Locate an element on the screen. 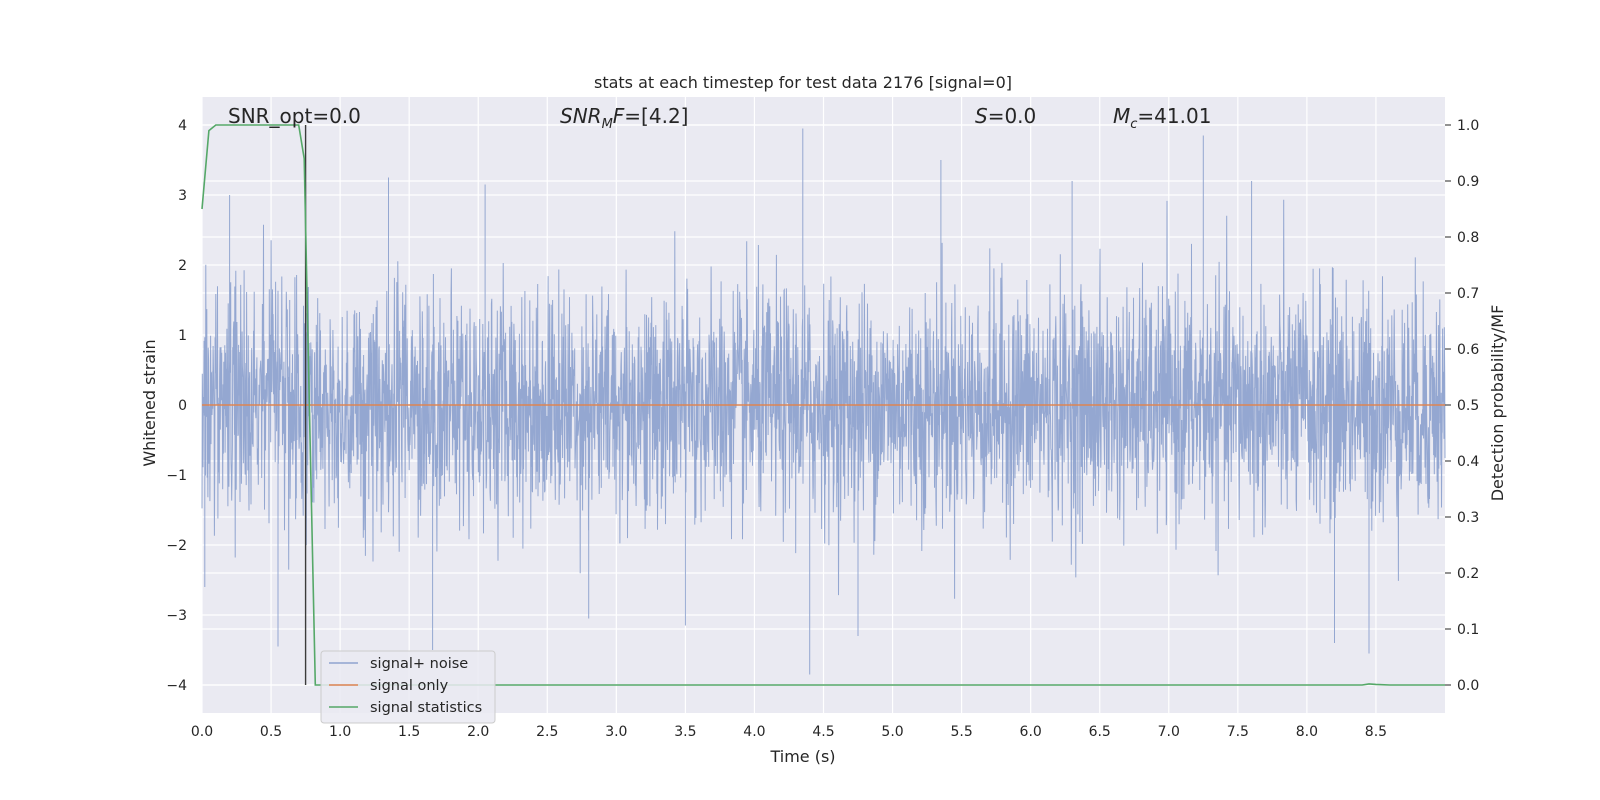 This screenshot has height=800, width=1600. y-axis-title: Whitened strain is located at coordinates (149, 402).